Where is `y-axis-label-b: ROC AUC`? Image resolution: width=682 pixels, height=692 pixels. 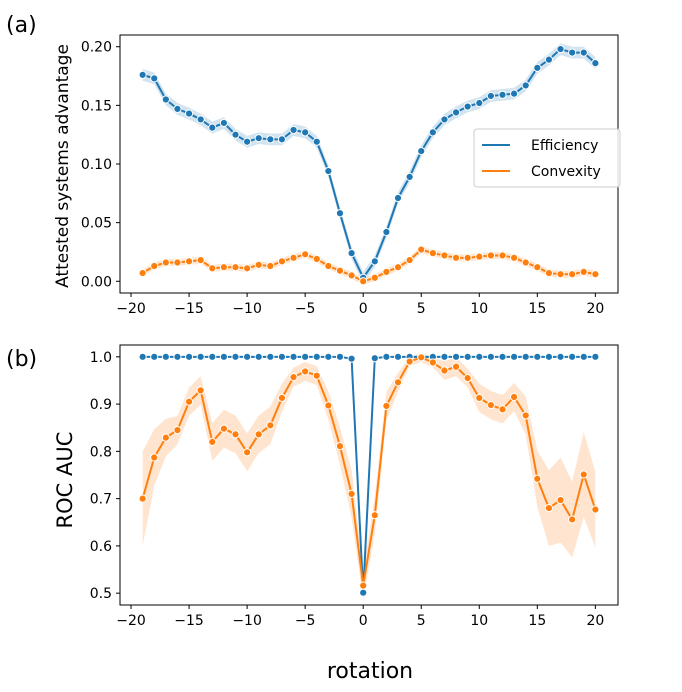 y-axis-label-b: ROC AUC is located at coordinates (65, 480).